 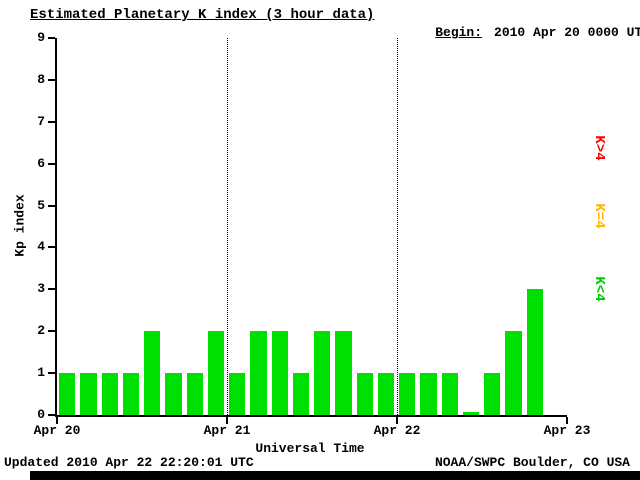 What do you see at coordinates (532, 462) in the screenshot?
I see `credit-text: NOAA/SWPC Boulder, CO USA` at bounding box center [532, 462].